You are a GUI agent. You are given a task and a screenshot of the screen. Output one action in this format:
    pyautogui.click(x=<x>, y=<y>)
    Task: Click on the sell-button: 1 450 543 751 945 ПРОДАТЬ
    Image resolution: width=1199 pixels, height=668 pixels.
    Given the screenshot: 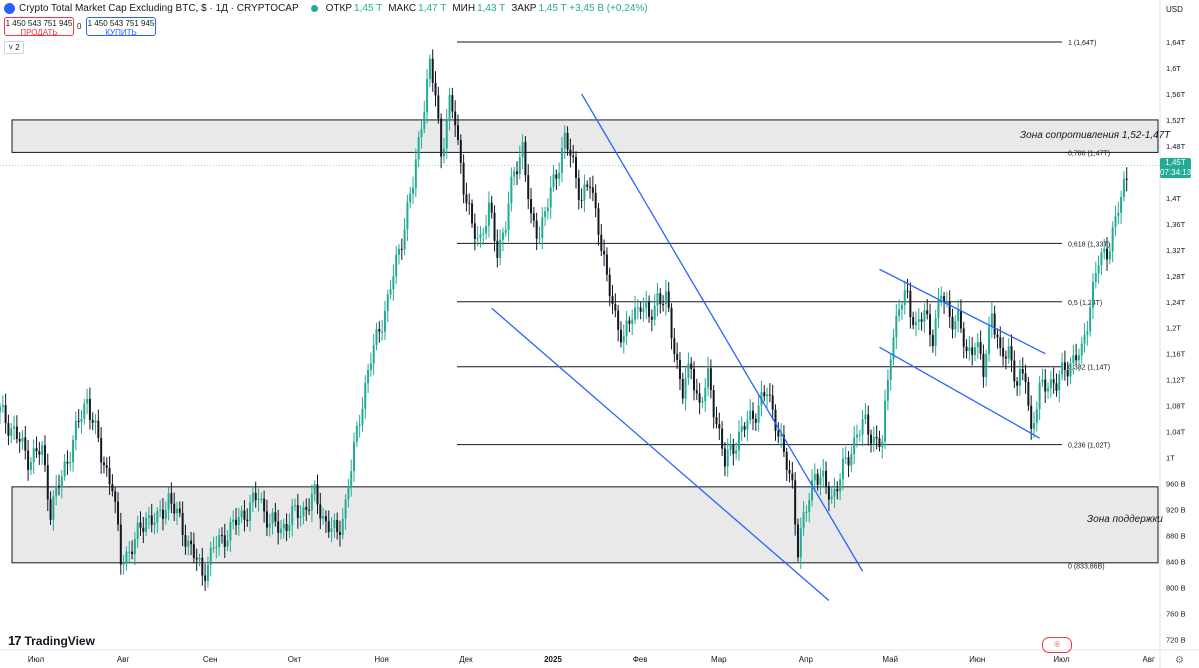 What is the action you would take?
    pyautogui.click(x=39, y=27)
    